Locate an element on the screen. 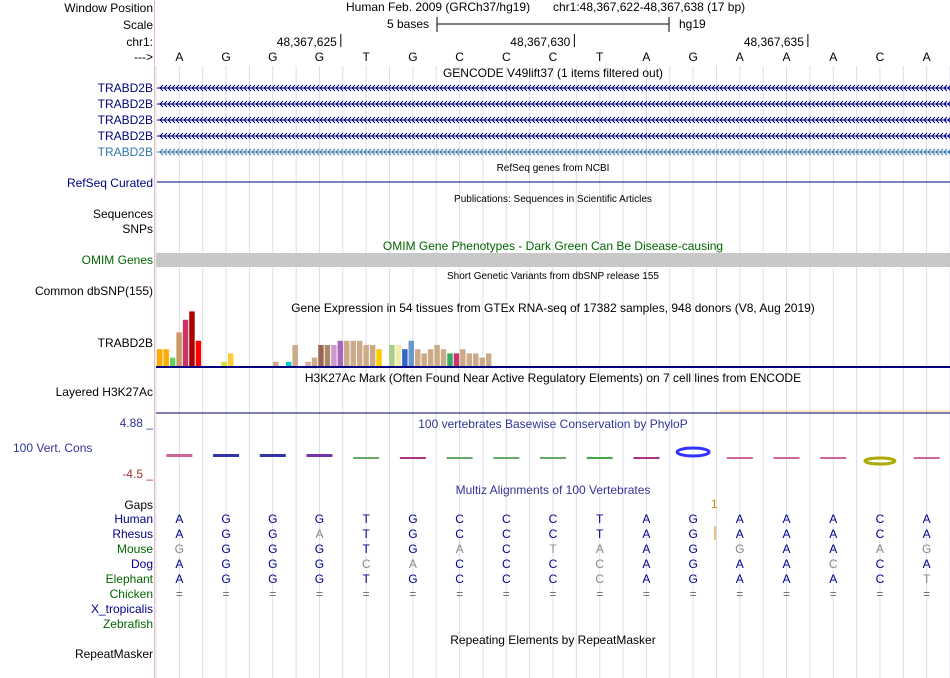  repeatmasker-label: RepeatMasker is located at coordinates (113, 654).